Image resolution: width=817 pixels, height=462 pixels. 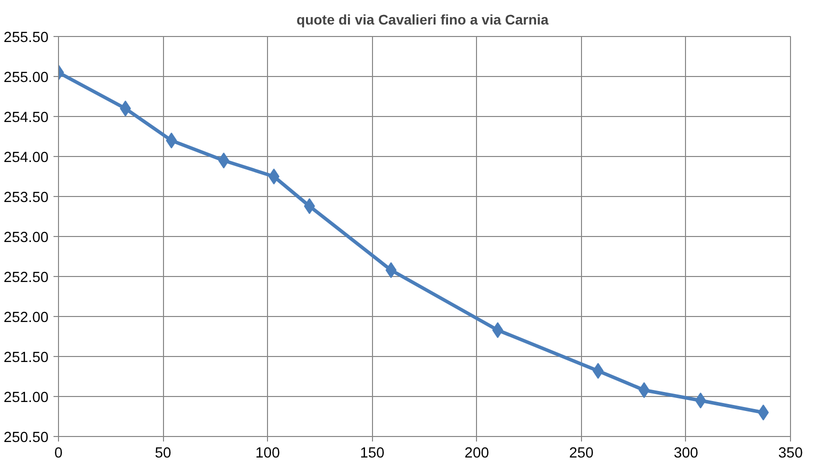 What do you see at coordinates (26, 78) in the screenshot?
I see `y-tick-label: 255.00` at bounding box center [26, 78].